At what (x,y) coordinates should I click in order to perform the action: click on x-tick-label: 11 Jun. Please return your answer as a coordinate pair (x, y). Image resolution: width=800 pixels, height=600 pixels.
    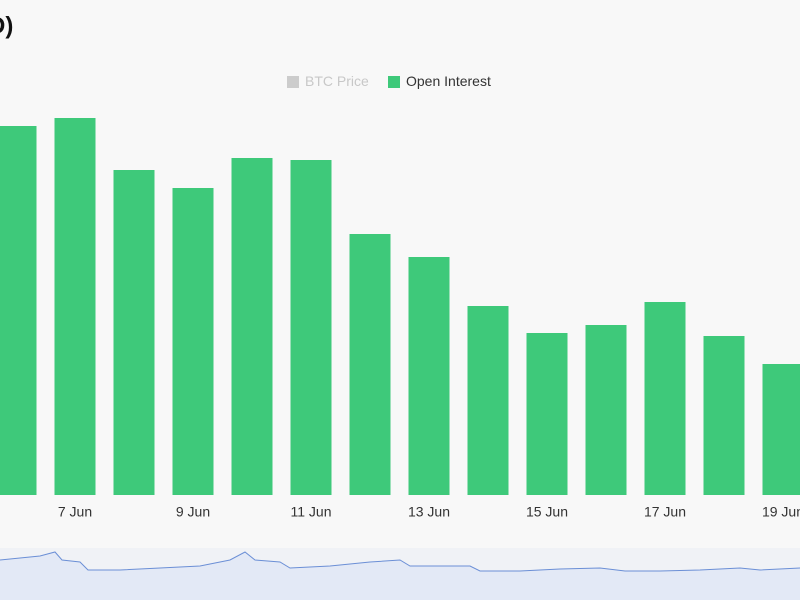
    Looking at the image, I should click on (311, 512).